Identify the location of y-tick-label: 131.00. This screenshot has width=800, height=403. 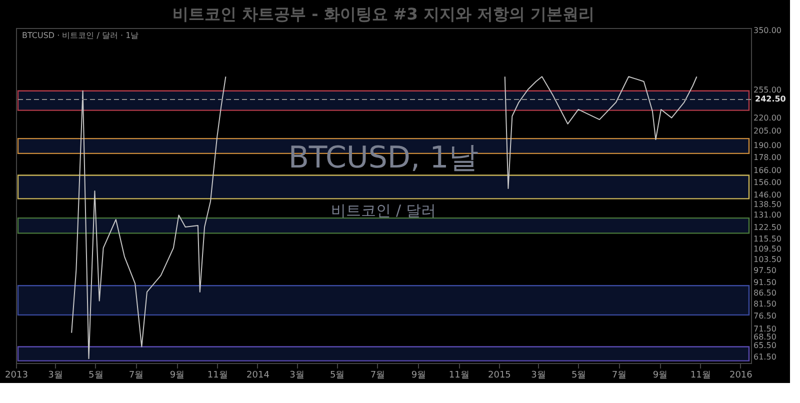
(768, 215).